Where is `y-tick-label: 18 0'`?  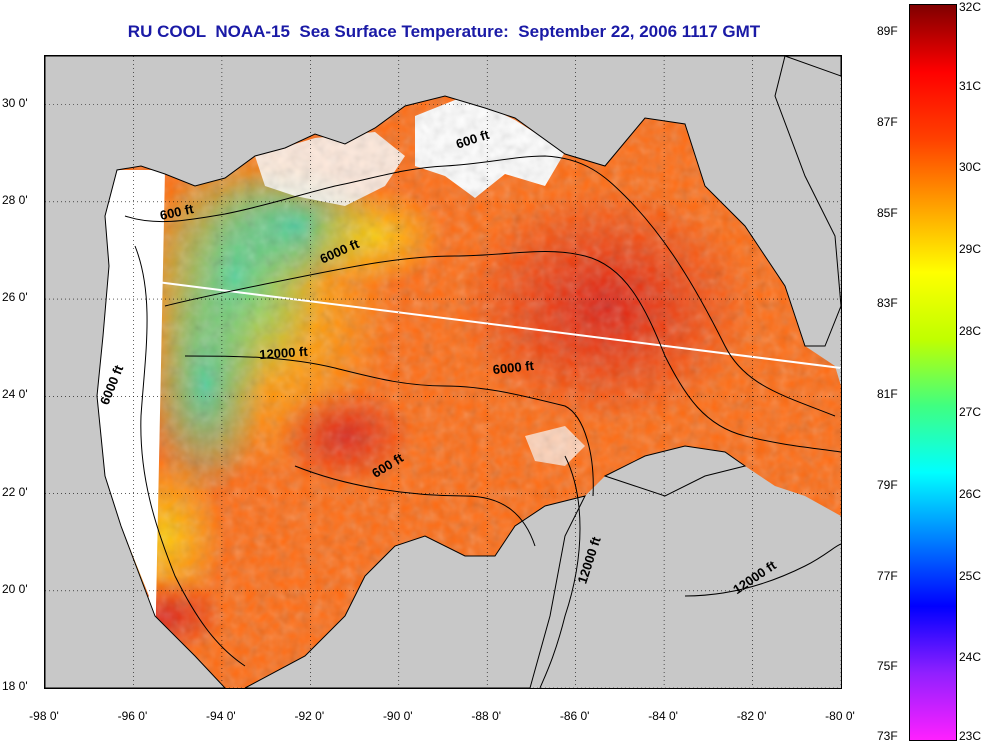
y-tick-label: 18 0' is located at coordinates (15, 686).